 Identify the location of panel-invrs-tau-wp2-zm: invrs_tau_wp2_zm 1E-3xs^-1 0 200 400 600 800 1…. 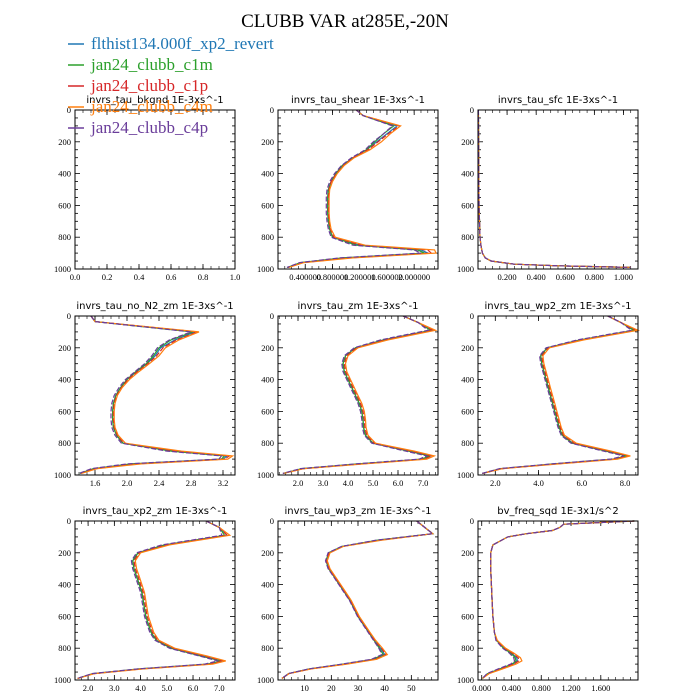
(549, 394).